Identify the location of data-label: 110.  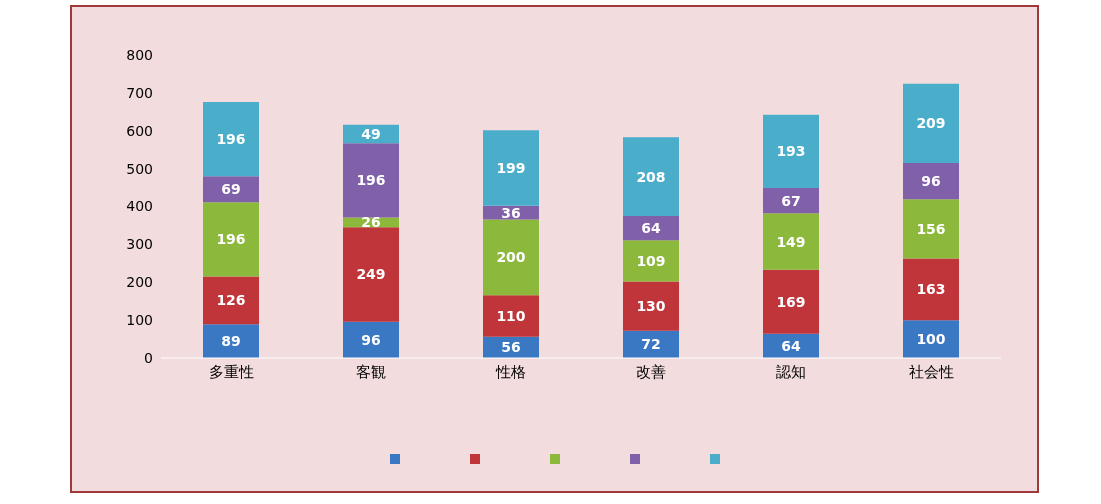
(511, 315).